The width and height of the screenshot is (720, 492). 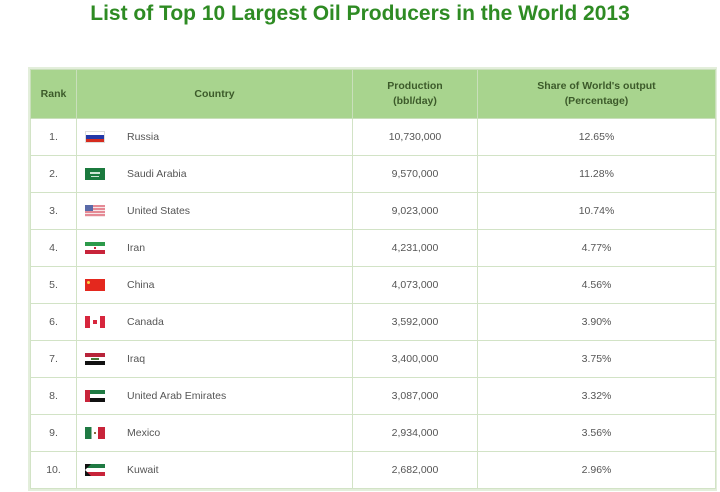 I want to click on header-rank: Rank, so click(x=53, y=94).